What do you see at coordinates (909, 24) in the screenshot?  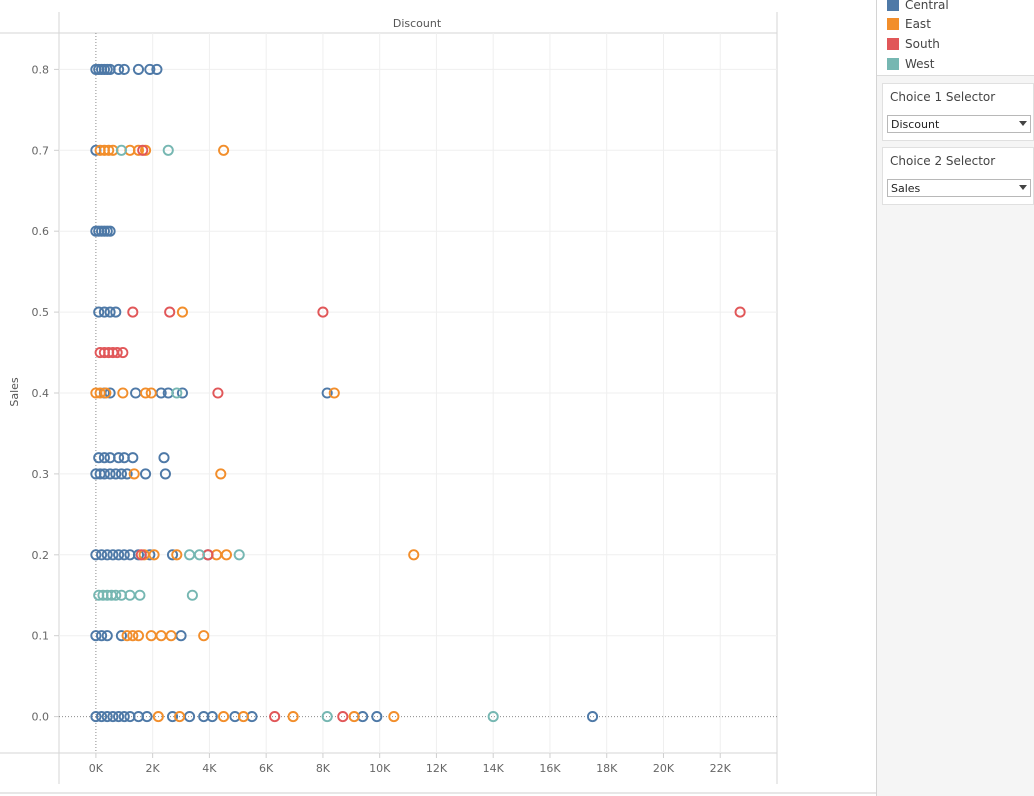 I see `legend-item-east: East` at bounding box center [909, 24].